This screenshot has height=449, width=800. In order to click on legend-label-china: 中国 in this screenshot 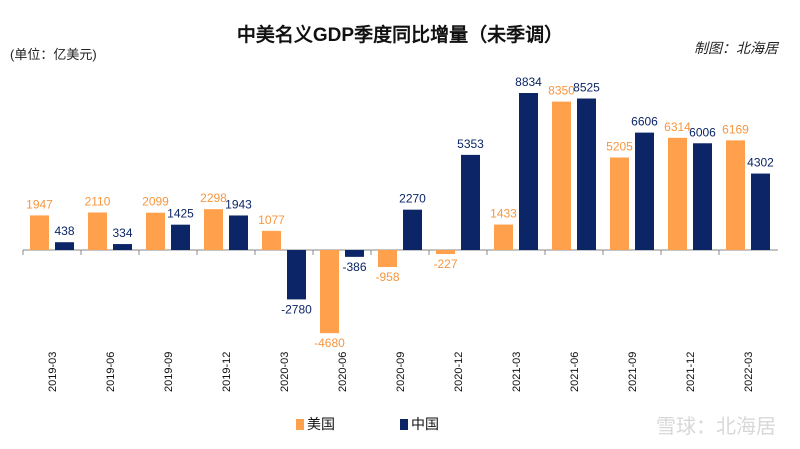, I will do `click(425, 424)`.